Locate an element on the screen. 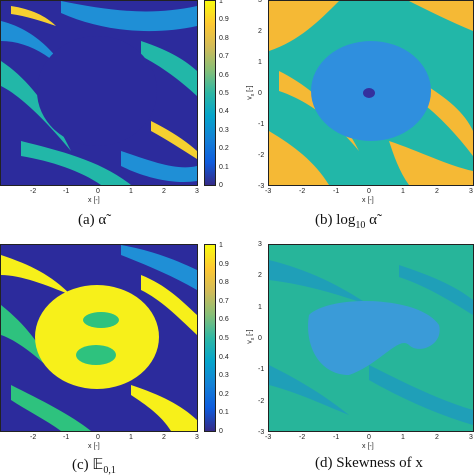 Image resolution: width=474 pixels, height=476 pixels. colorbar-c-tick: 0.4 is located at coordinates (224, 357).